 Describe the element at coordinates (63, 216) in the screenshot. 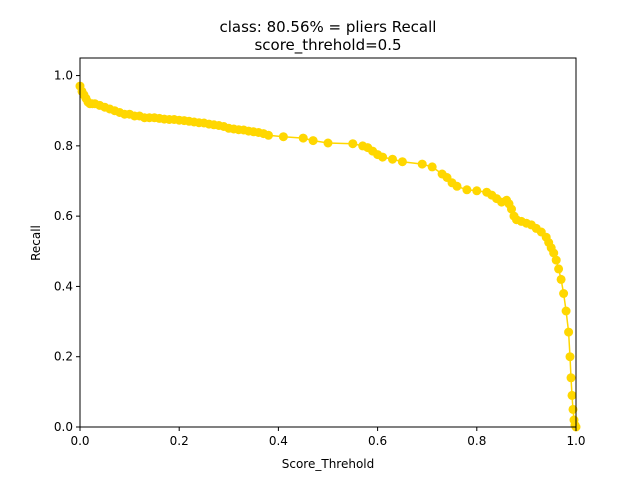

I see `y-tick-label: 0.6` at that location.